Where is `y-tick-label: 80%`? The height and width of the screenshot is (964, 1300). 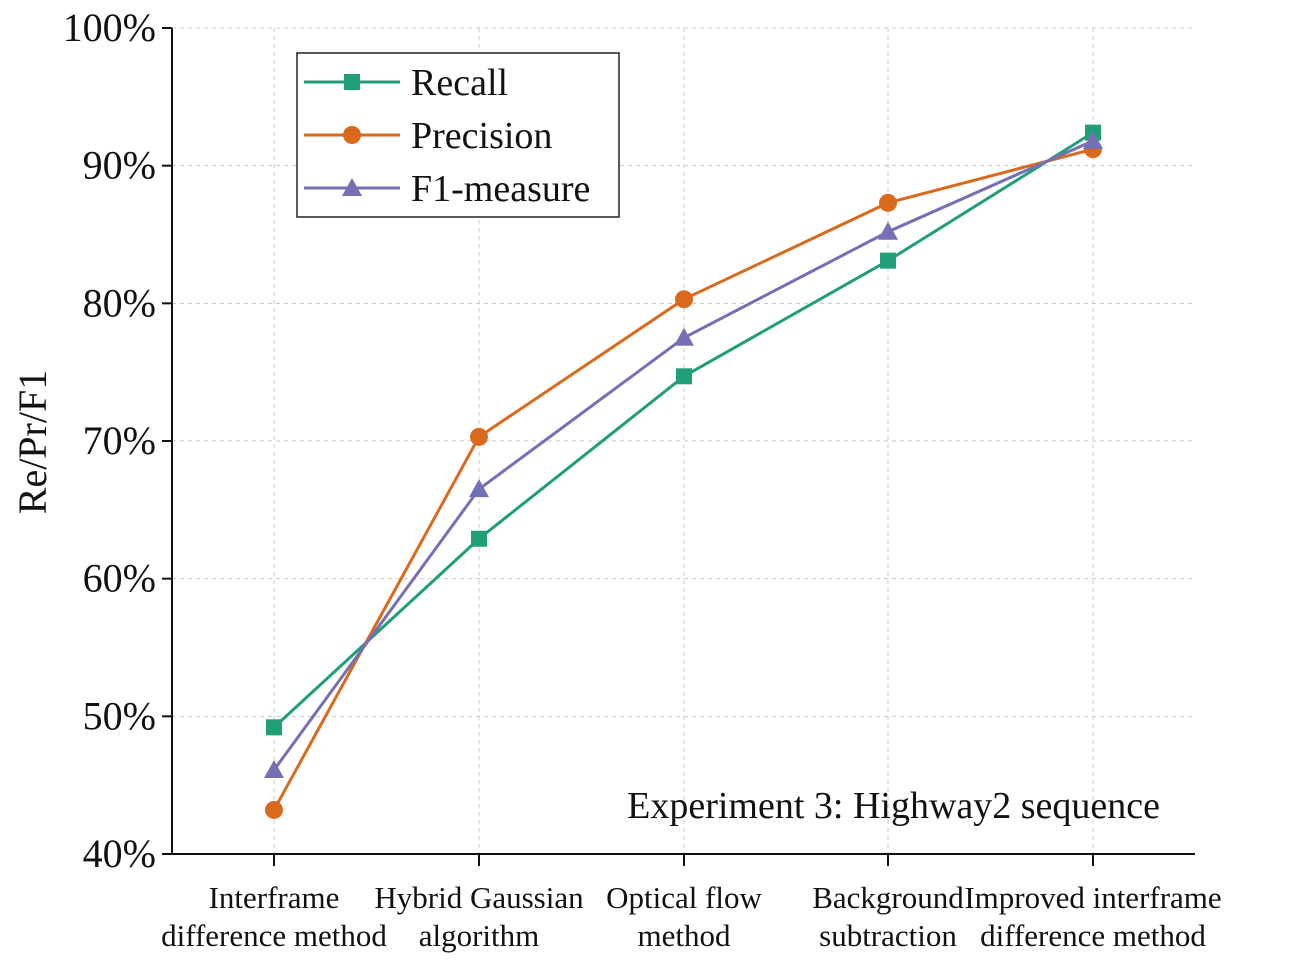
y-tick-label: 80% is located at coordinates (119, 302).